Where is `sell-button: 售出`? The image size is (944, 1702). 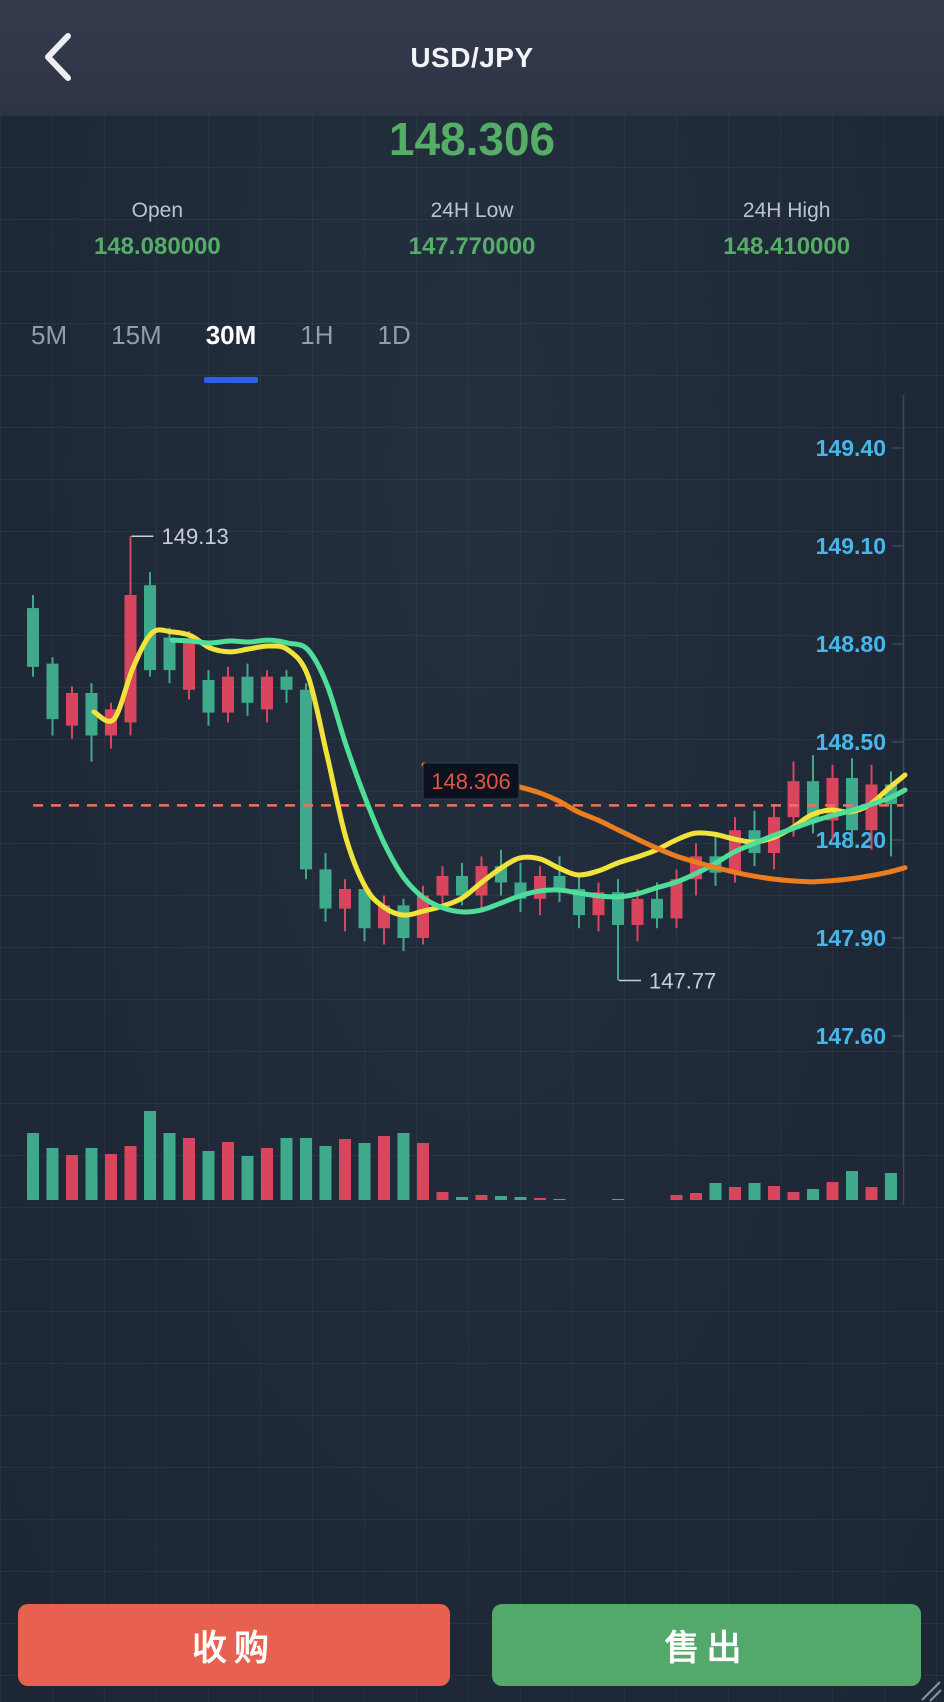
sell-button: 售出 is located at coordinates (706, 1645).